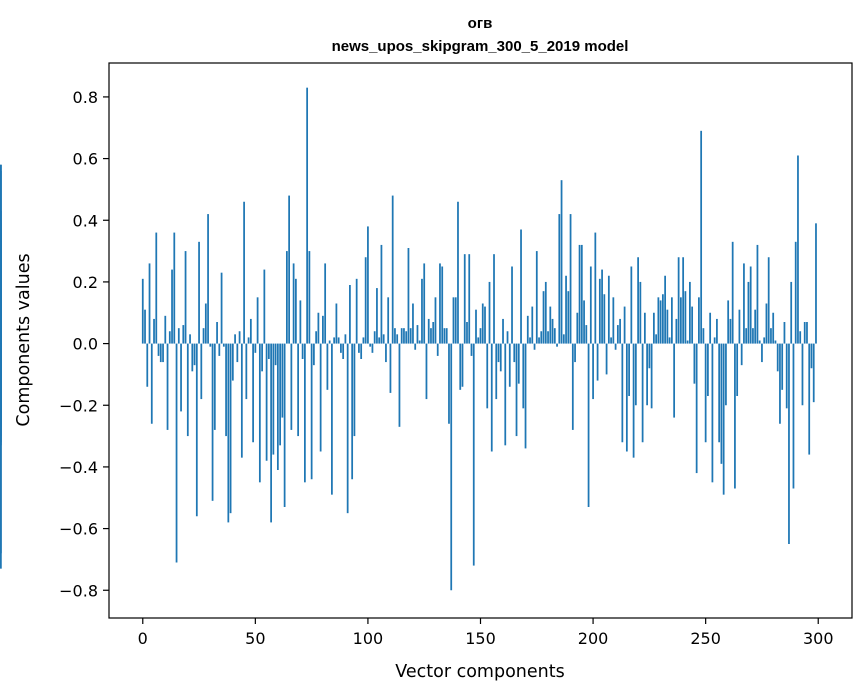  Describe the element at coordinates (85, 282) in the screenshot. I see `y-tick-label: 0.2` at that location.